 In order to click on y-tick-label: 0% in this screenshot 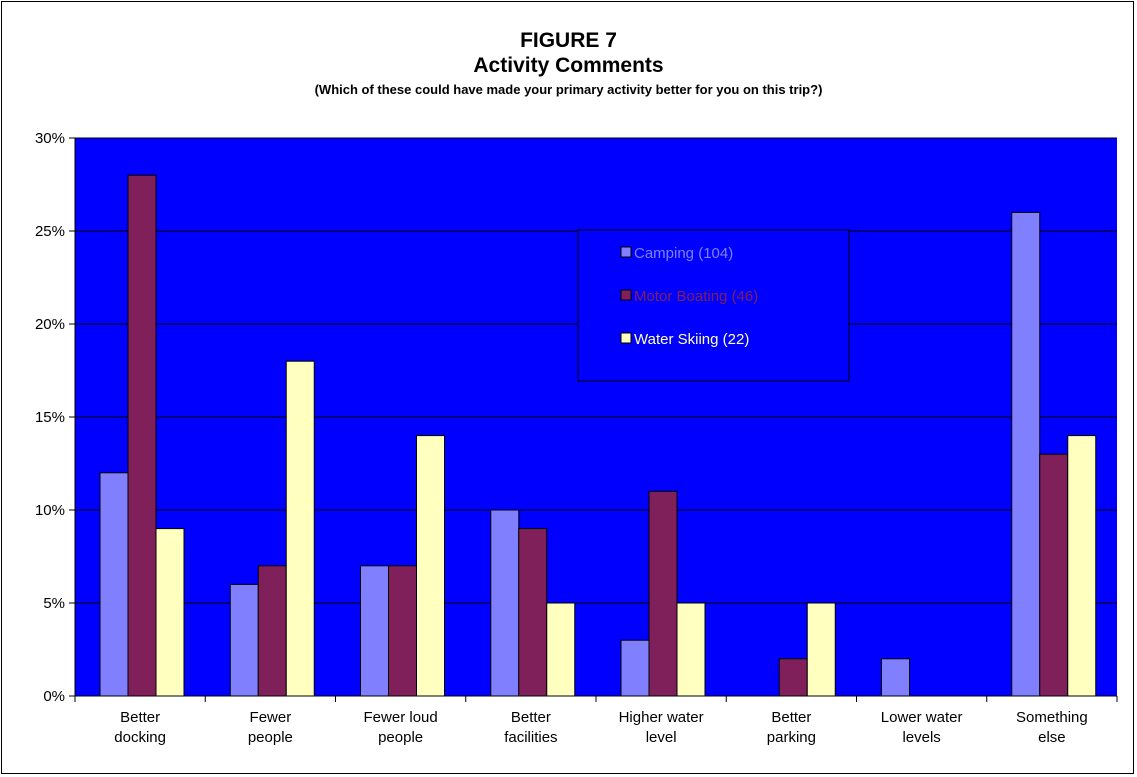, I will do `click(54, 696)`.